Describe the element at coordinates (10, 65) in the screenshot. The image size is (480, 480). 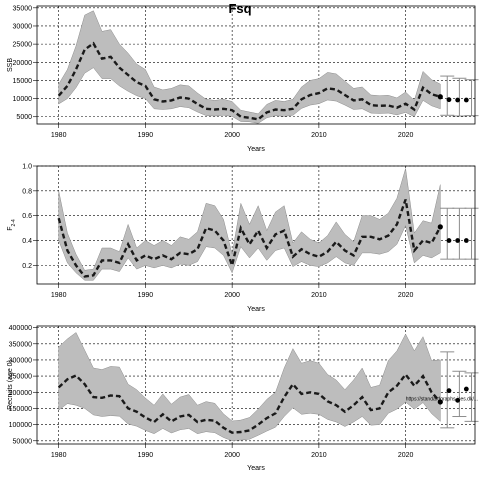
I see `y-axis-title: SSB` at that location.